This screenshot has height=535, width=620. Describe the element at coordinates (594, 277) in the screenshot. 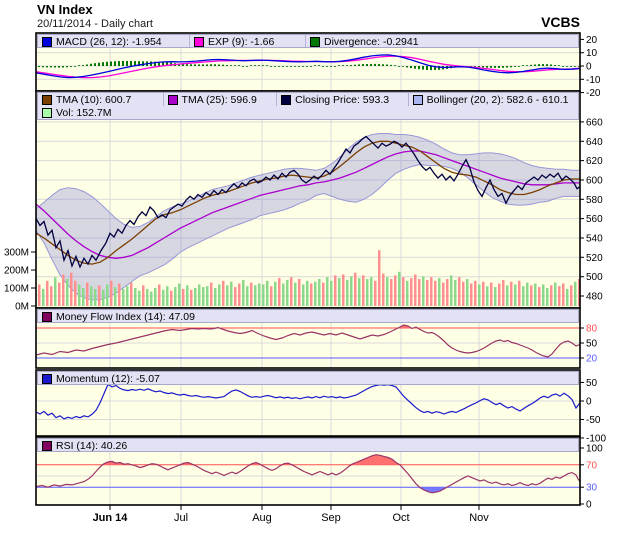

I see `y-tick-label: 500` at that location.